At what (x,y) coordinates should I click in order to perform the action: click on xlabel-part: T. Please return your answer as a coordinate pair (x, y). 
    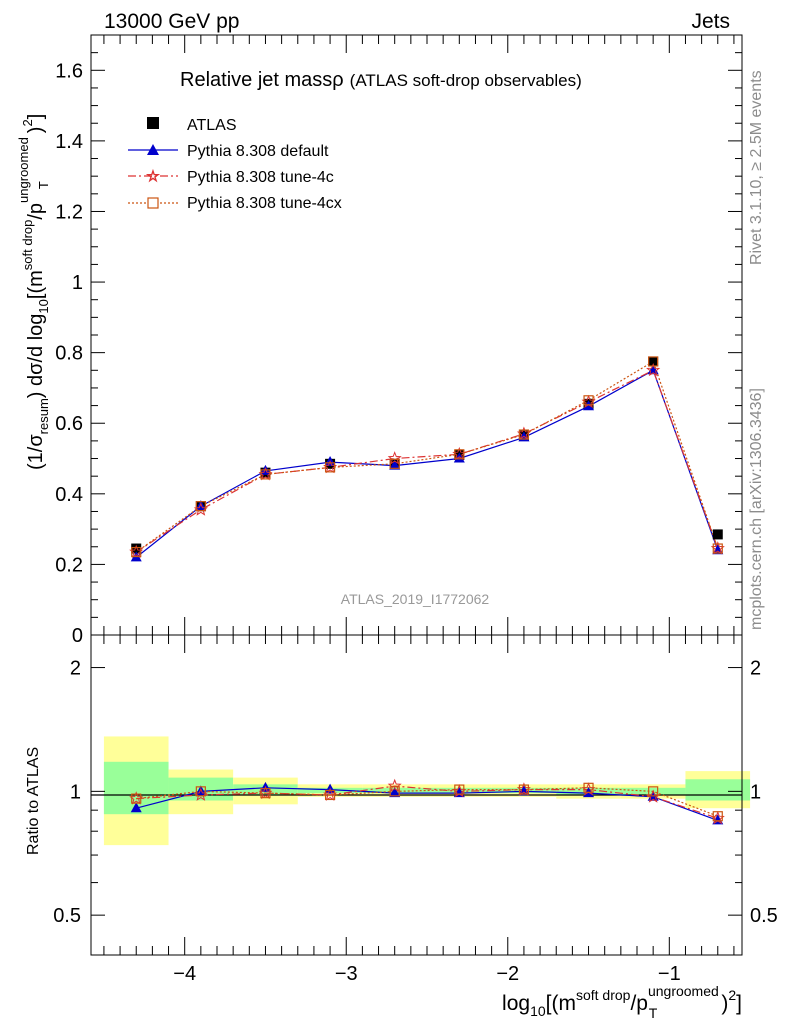
    Looking at the image, I should click on (653, 1013).